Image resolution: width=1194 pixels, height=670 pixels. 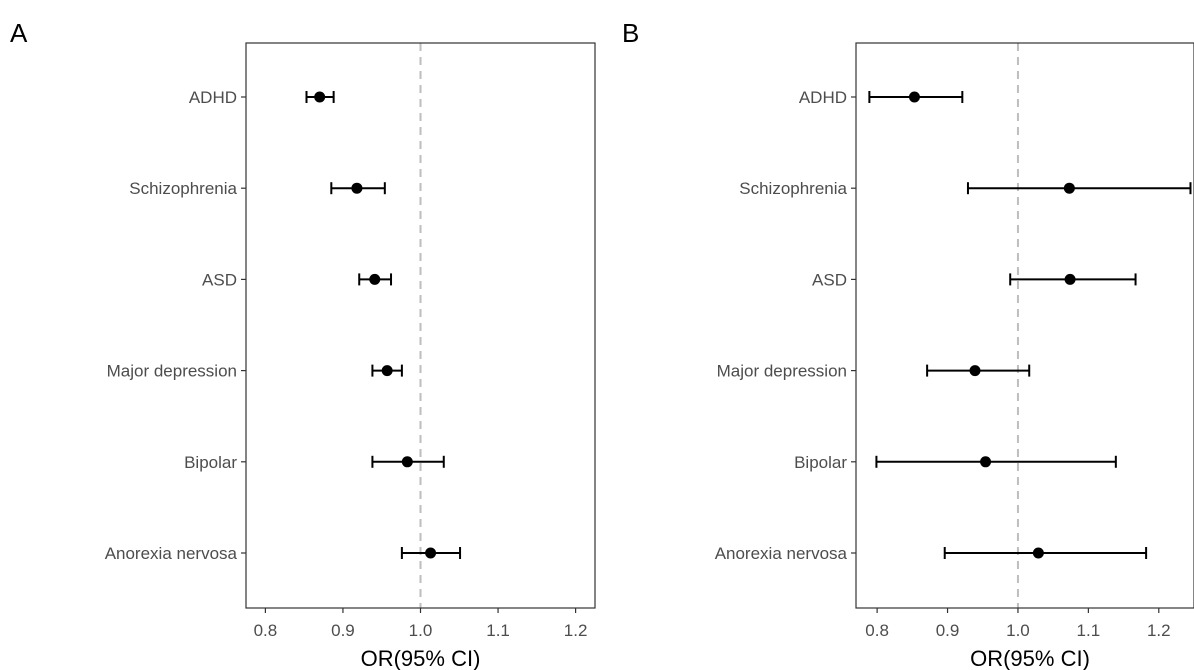 I want to click on panel-tag: B, so click(x=630, y=33).